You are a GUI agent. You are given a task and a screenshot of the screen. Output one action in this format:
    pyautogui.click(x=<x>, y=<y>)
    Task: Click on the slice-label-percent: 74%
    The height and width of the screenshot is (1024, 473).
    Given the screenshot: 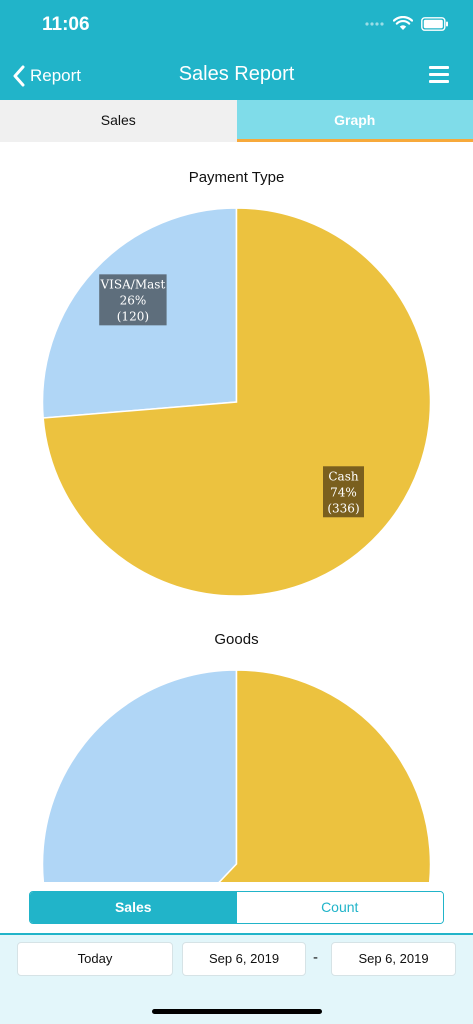 What is the action you would take?
    pyautogui.click(x=343, y=492)
    